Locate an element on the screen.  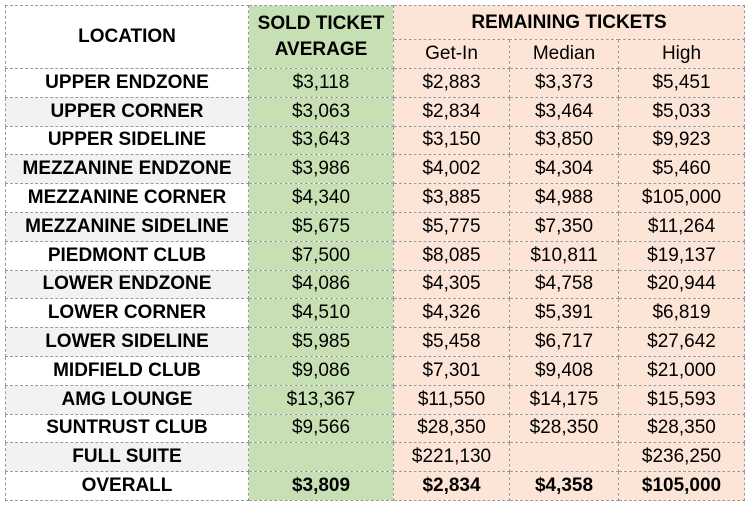
location-cell: MIDFIELD CLUB is located at coordinates (127, 370).